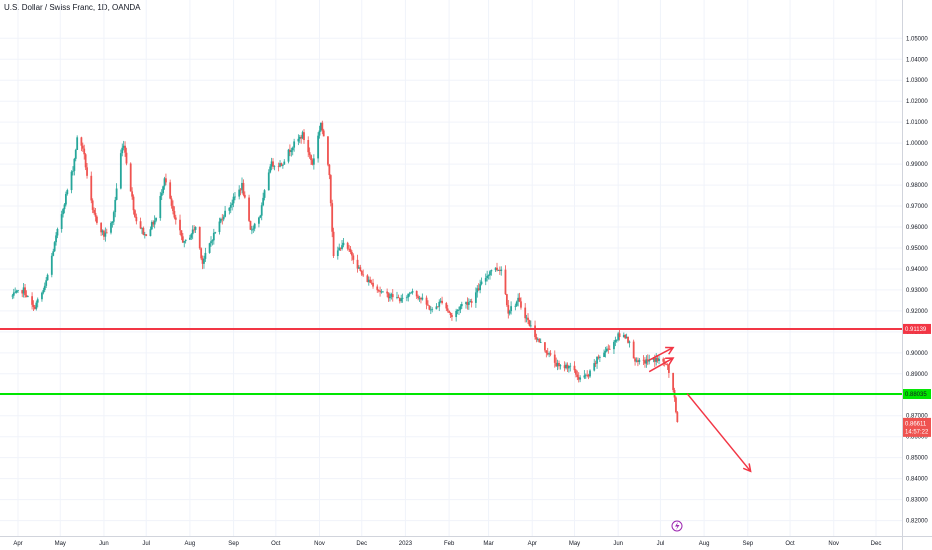 Image resolution: width=932 pixels, height=550 pixels. Describe the element at coordinates (146, 544) in the screenshot. I see `x-tick-label: Jul` at that location.